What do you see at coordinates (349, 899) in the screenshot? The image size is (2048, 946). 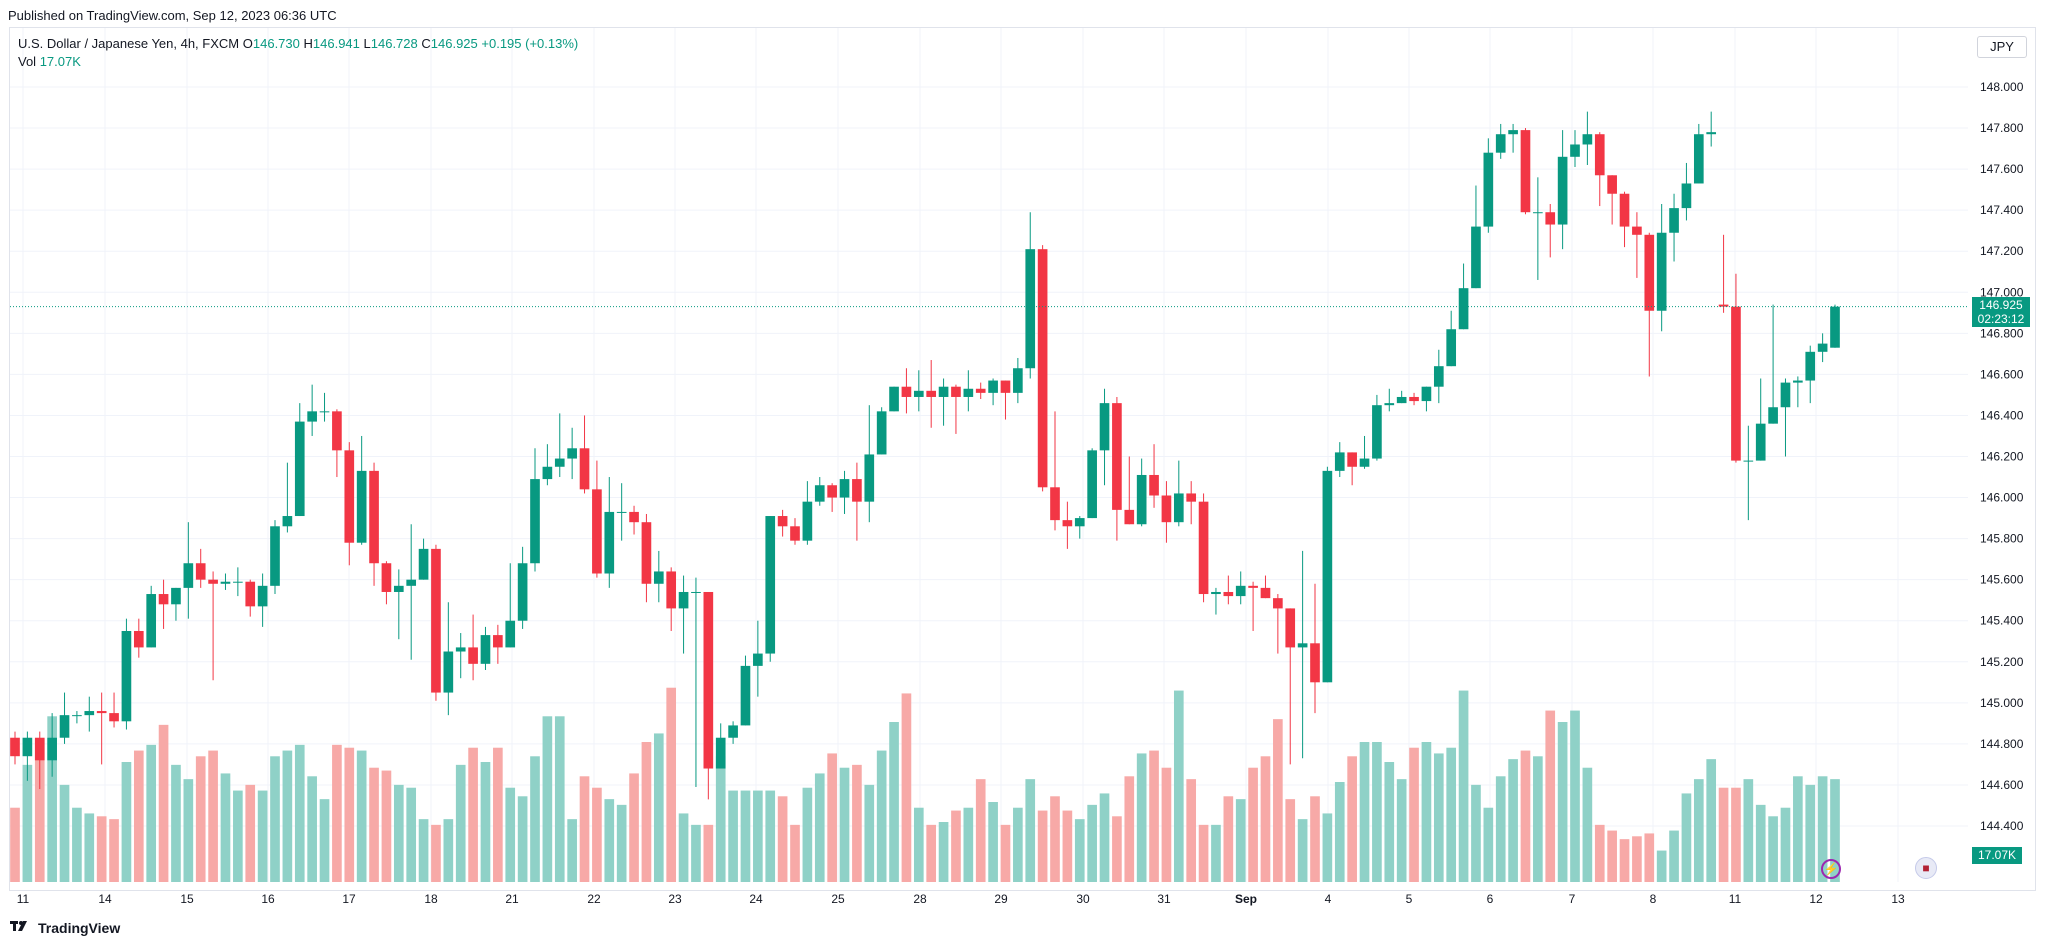 I see `time-tick-label: 17` at bounding box center [349, 899].